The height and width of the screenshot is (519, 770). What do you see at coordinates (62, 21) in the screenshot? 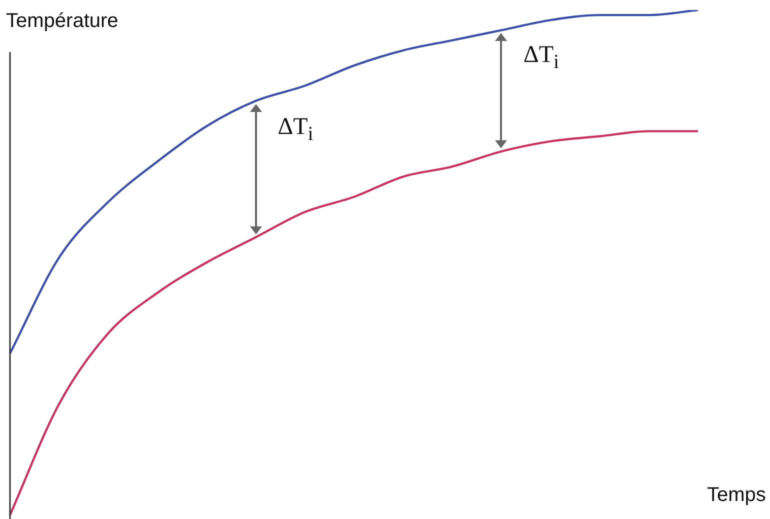
I see `y-axis-title: Température` at bounding box center [62, 21].